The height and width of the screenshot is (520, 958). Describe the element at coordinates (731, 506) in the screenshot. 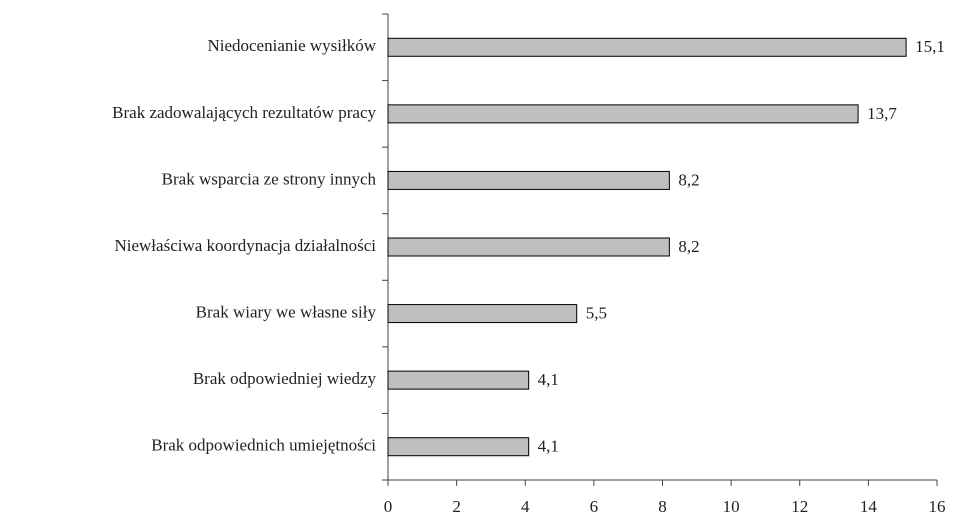

I see `x-tick-label: 10` at that location.